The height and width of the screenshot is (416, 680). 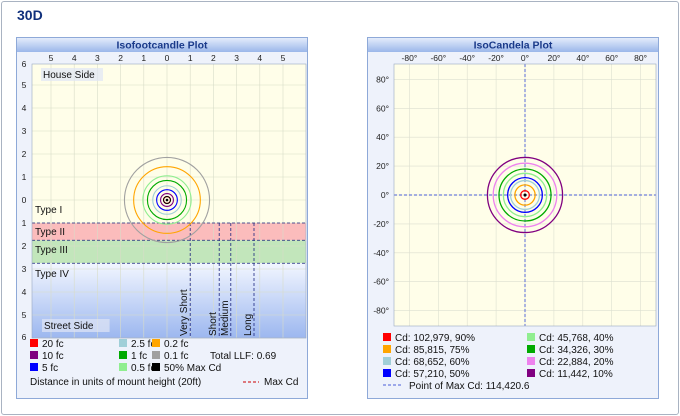 I want to click on region-label: Street Side, so click(x=69, y=326).